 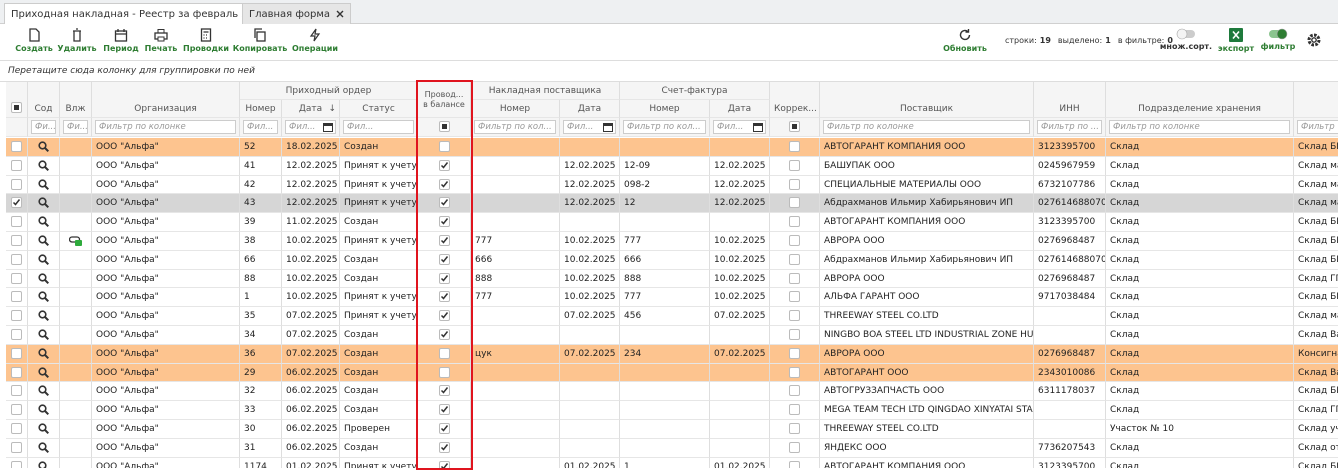 What do you see at coordinates (315, 42) in the screenshot?
I see `operations-button: Операции` at bounding box center [315, 42].